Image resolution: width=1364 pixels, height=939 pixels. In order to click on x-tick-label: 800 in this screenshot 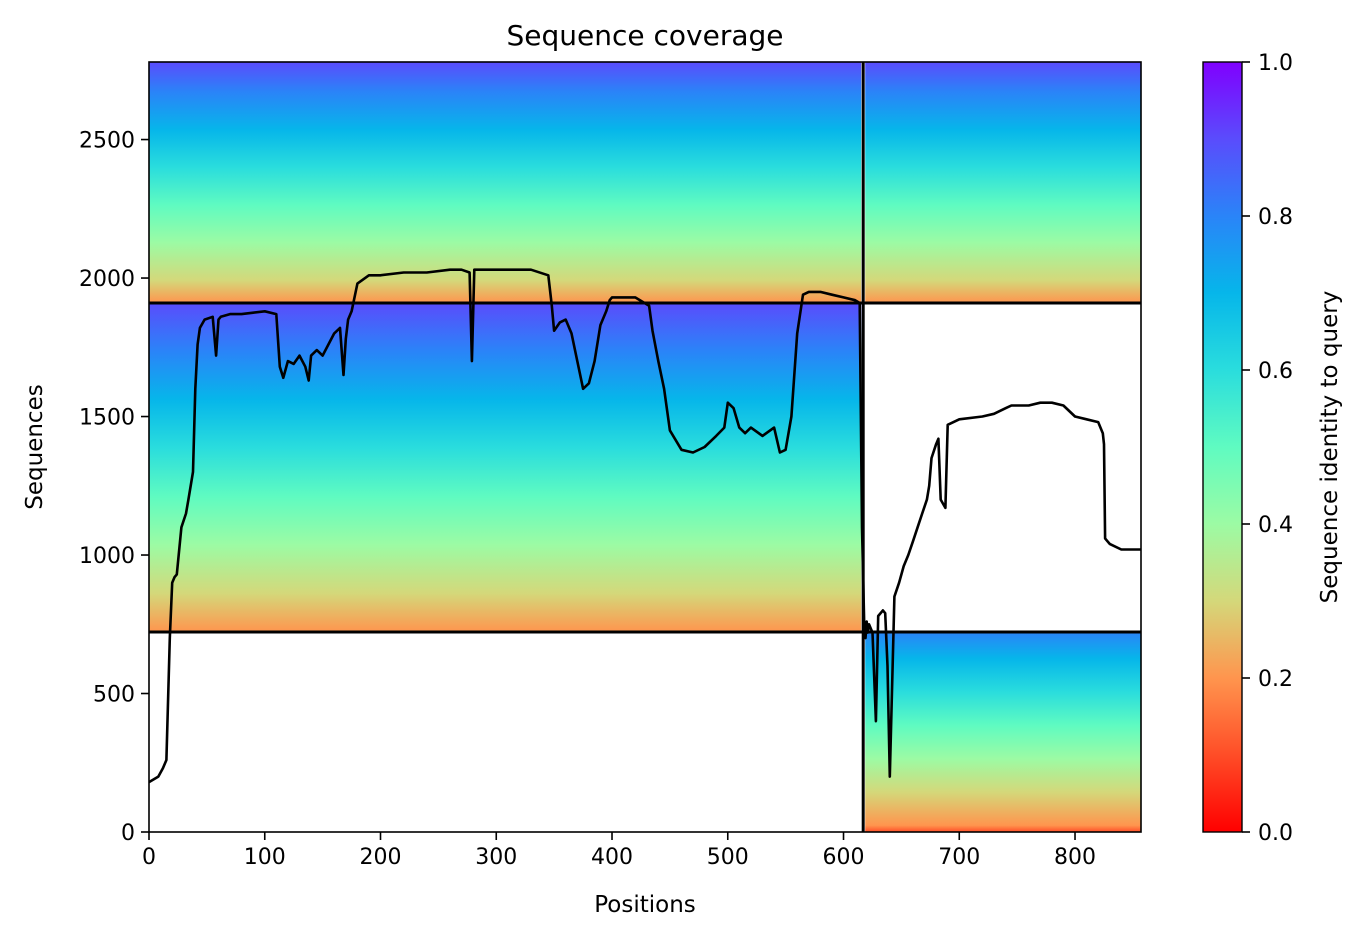, I will do `click(1075, 857)`.